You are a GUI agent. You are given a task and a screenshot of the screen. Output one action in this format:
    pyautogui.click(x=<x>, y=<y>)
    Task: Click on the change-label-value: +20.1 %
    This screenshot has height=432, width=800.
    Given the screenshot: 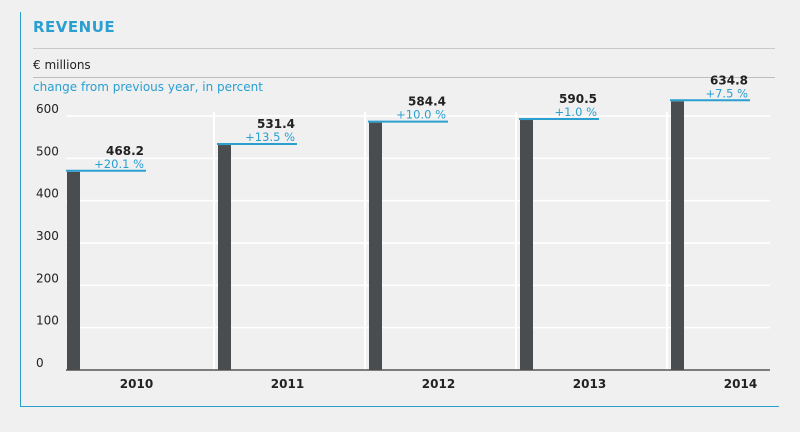 What is the action you would take?
    pyautogui.click(x=119, y=164)
    